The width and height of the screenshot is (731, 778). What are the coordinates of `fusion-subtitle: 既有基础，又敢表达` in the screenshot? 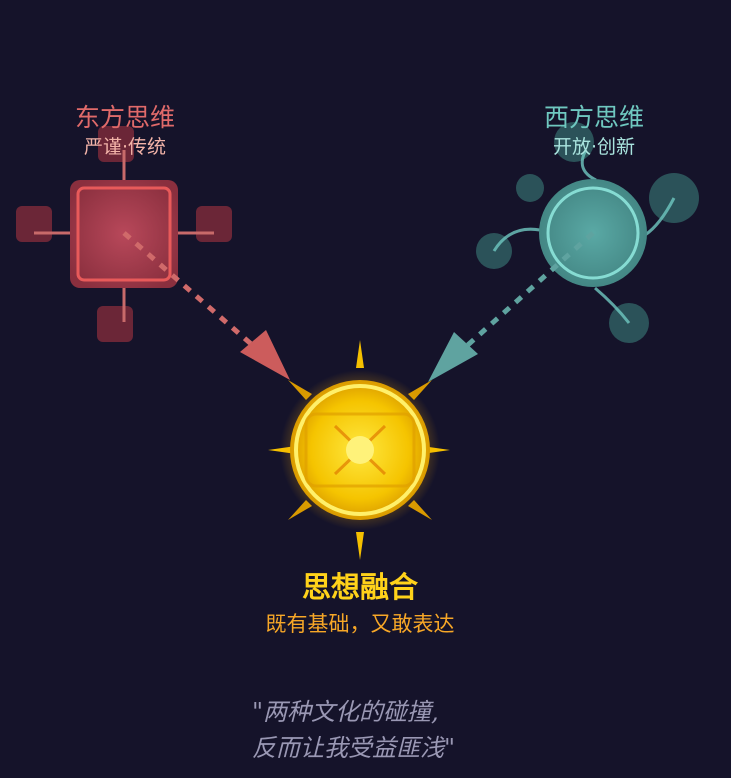 It's located at (360, 624).